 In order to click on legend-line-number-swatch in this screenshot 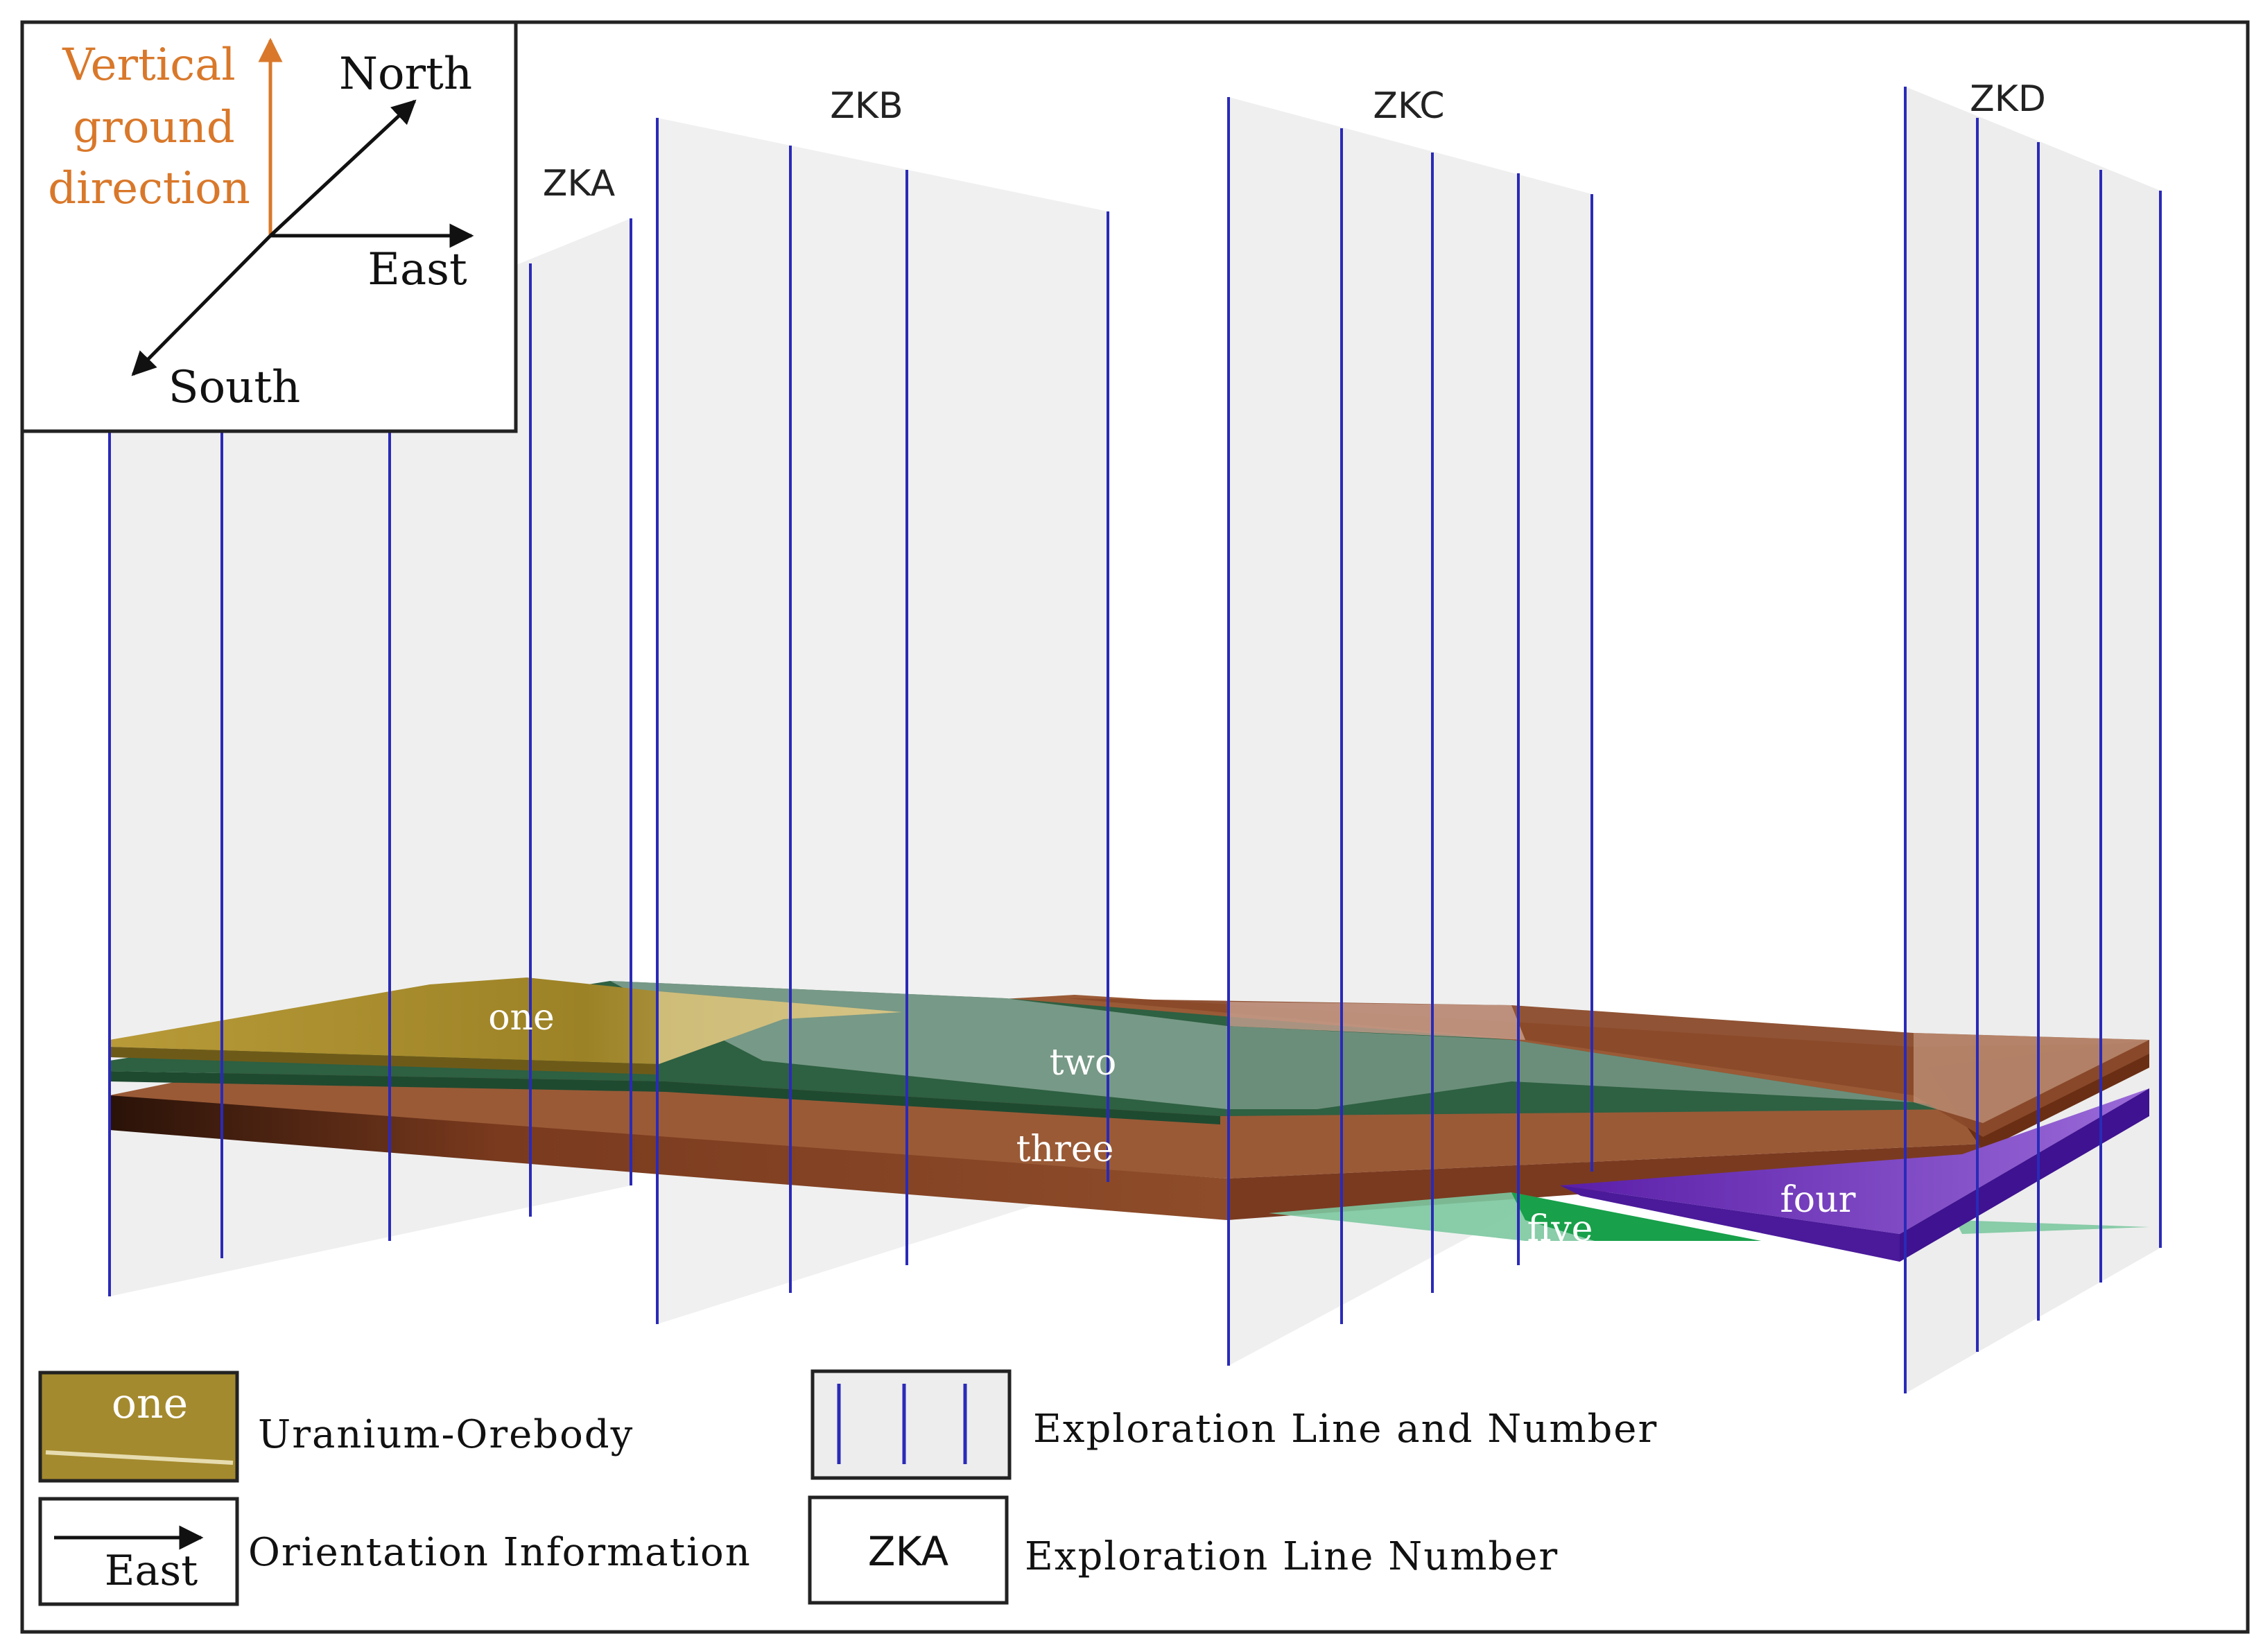, I will do `click(909, 1550)`.